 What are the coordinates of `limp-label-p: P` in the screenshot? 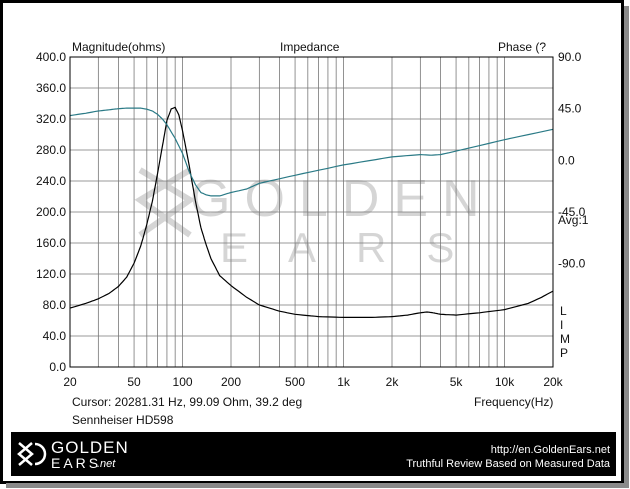 It's located at (564, 353).